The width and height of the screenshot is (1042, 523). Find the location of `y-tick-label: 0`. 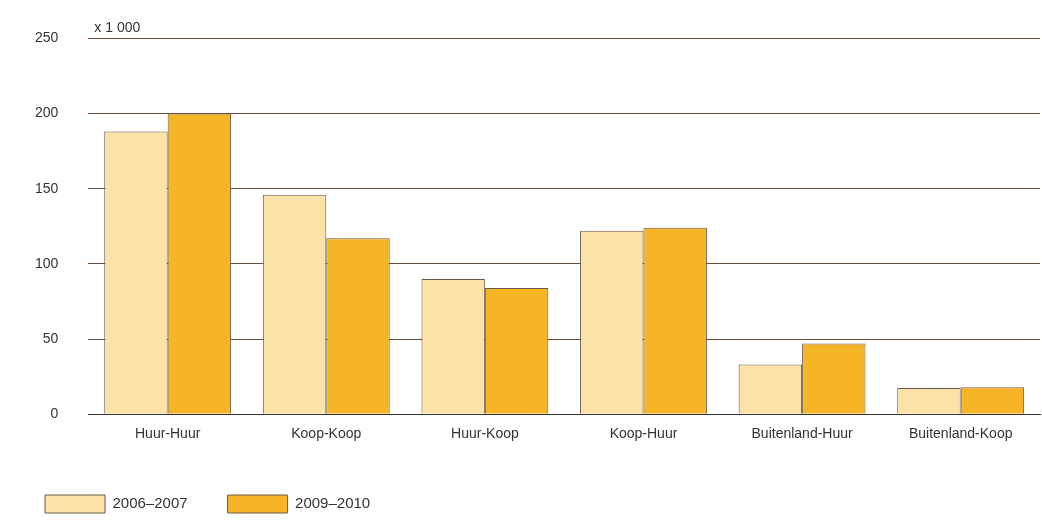

y-tick-label: 0 is located at coordinates (54, 413).